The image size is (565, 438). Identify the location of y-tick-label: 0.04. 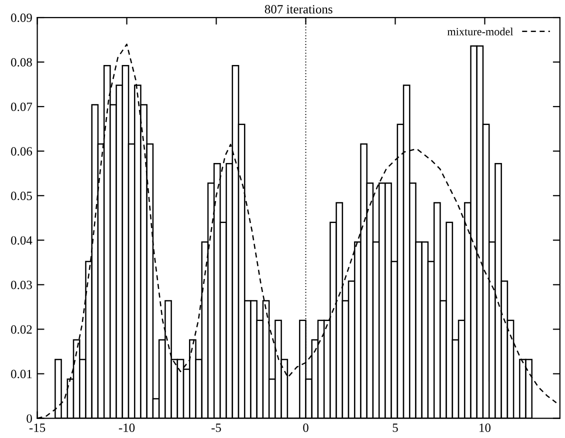
(21, 240).